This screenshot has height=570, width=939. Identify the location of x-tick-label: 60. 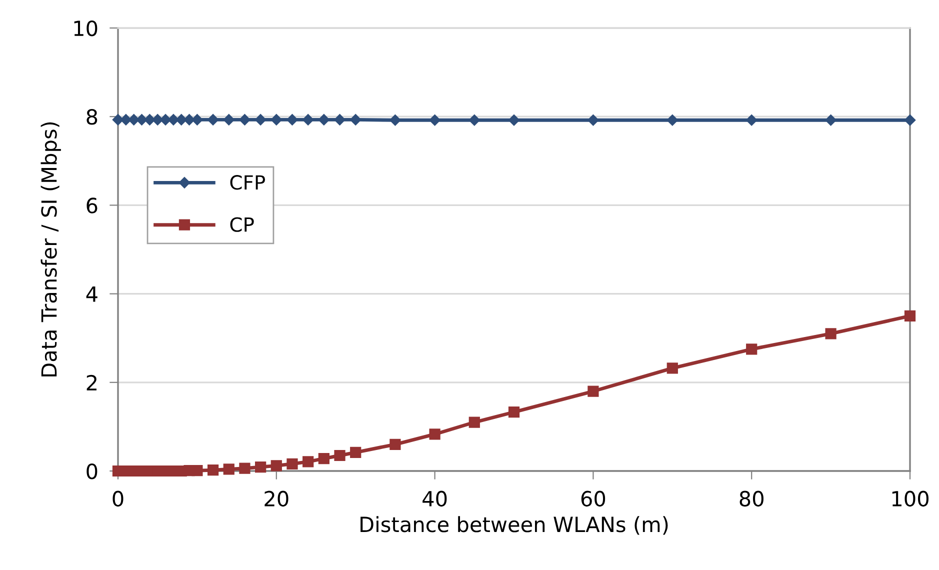
(593, 498).